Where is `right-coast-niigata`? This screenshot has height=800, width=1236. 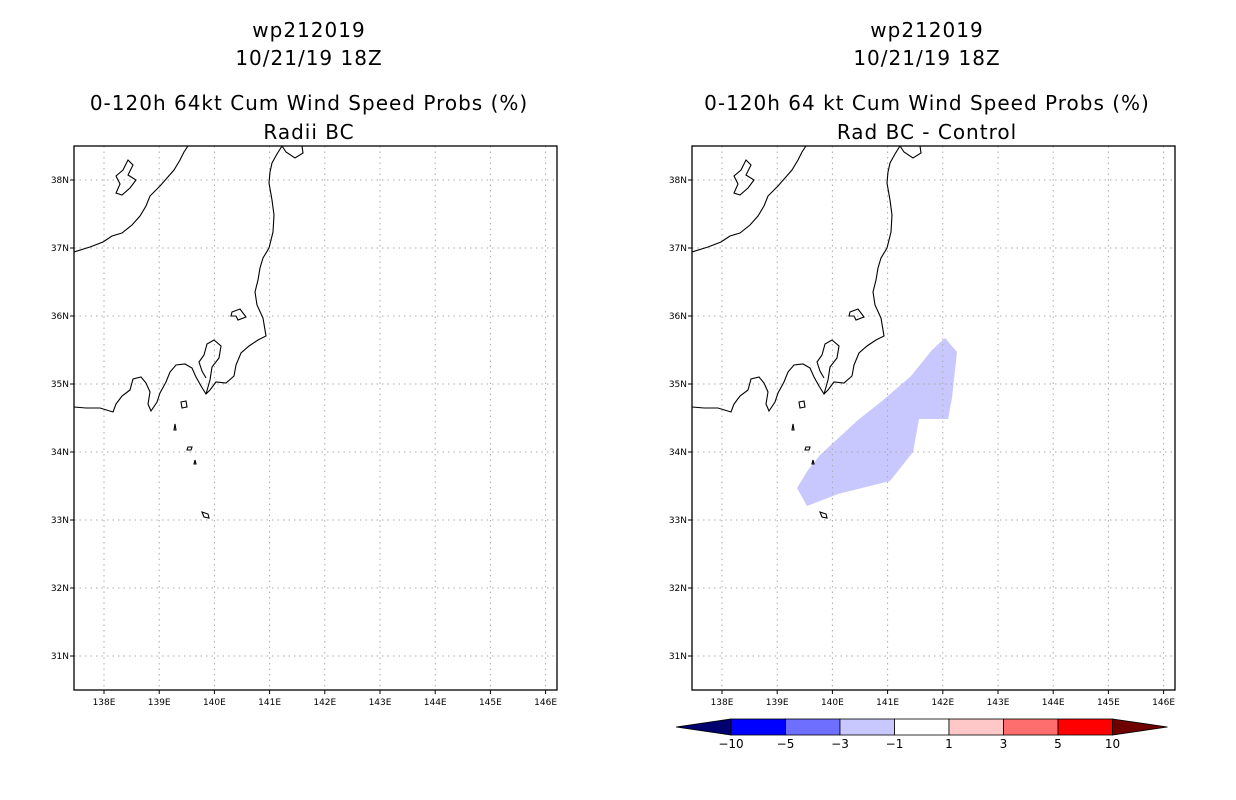 right-coast-niigata is located at coordinates (749, 199).